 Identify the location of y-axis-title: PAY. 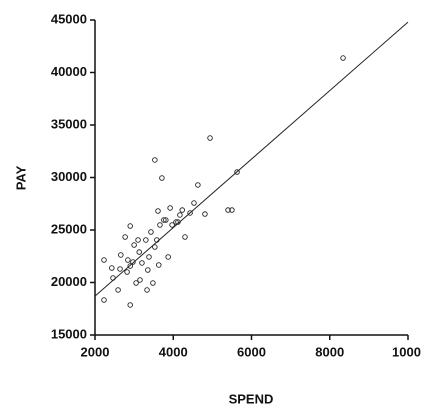
(20, 177).